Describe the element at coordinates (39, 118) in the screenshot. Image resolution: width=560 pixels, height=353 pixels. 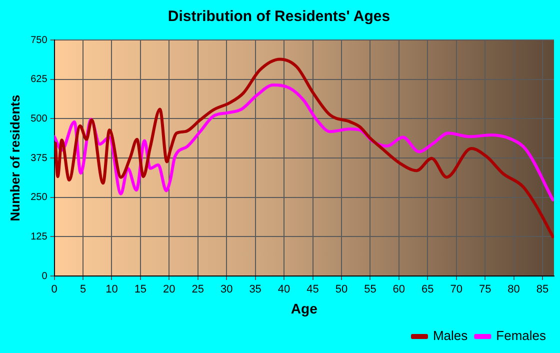
I see `y-tick-label: 500` at that location.